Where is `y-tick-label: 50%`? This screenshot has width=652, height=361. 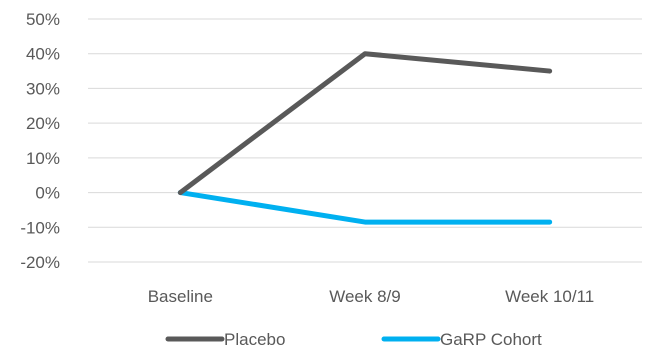
y-tick-label: 50% is located at coordinates (43, 19).